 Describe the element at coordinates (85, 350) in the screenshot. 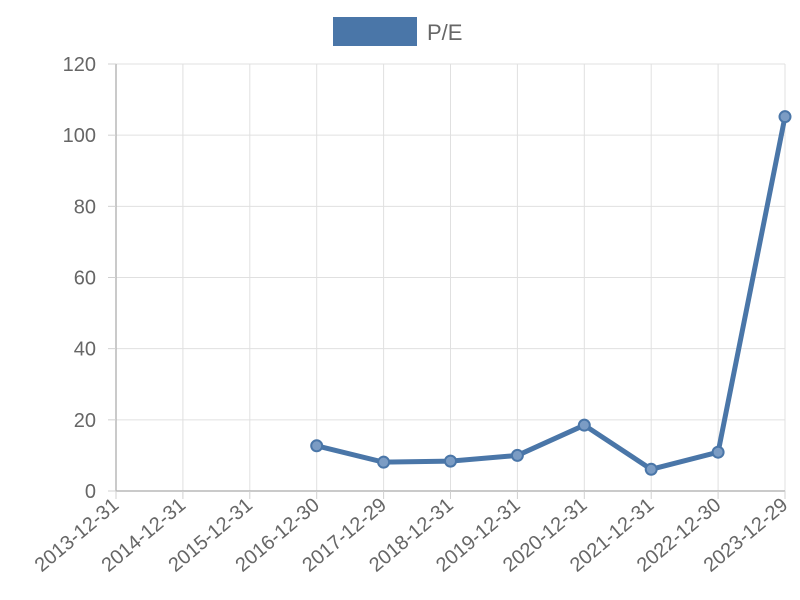

I see `y-tick-label: 40` at that location.